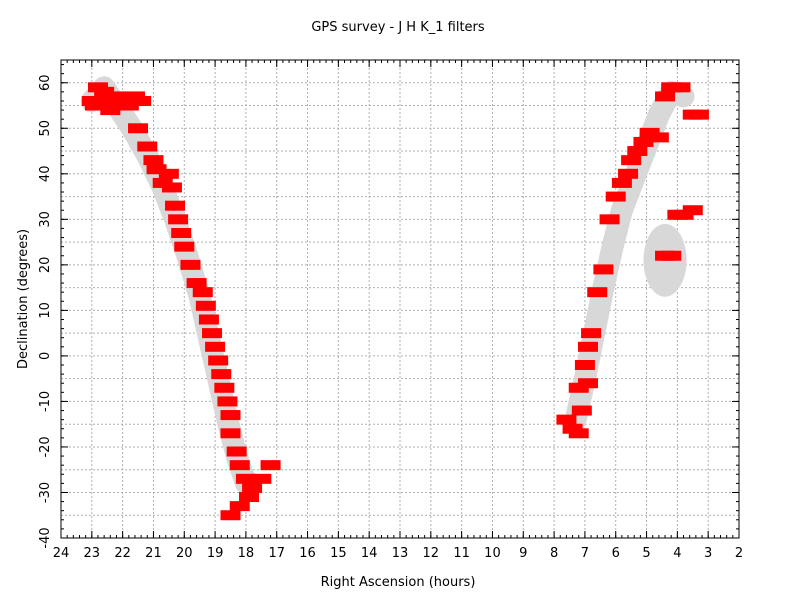 Image resolution: width=800 pixels, height=600 pixels. What do you see at coordinates (45, 492) in the screenshot?
I see `y-tick-label: -30` at bounding box center [45, 492].